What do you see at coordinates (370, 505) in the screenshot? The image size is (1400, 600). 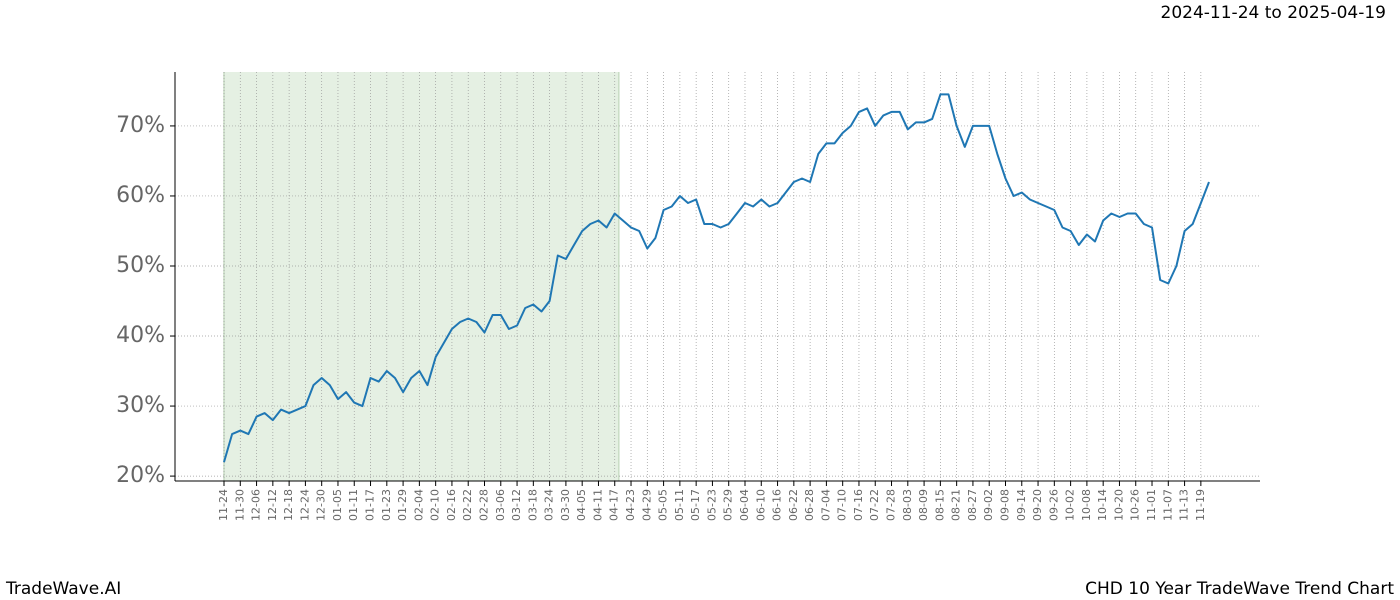 I see `x-tick-label: 01-17` at bounding box center [370, 505].